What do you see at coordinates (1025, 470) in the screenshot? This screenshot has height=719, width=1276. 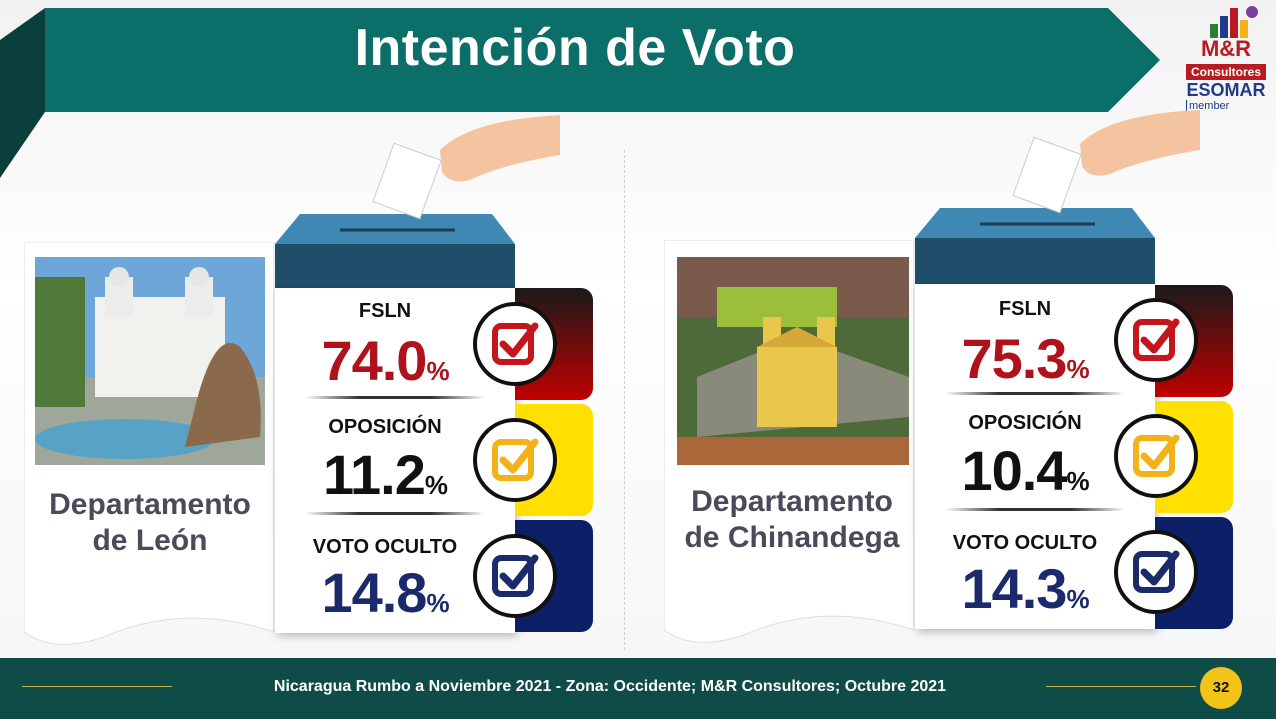 I see `result-value: 10.4%` at bounding box center [1025, 470].